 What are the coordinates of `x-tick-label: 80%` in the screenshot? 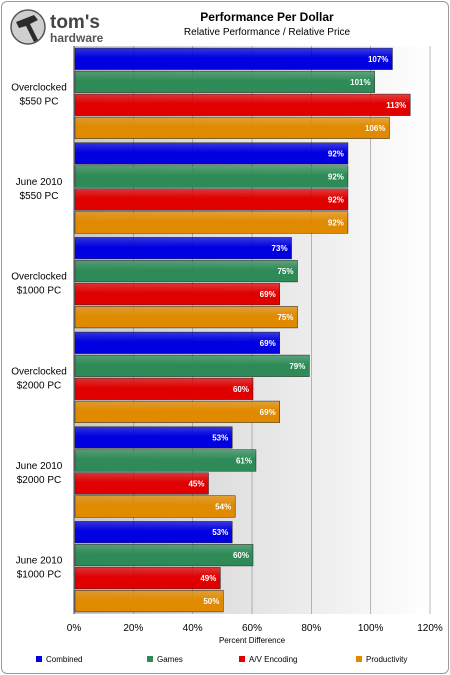 It's located at (311, 628).